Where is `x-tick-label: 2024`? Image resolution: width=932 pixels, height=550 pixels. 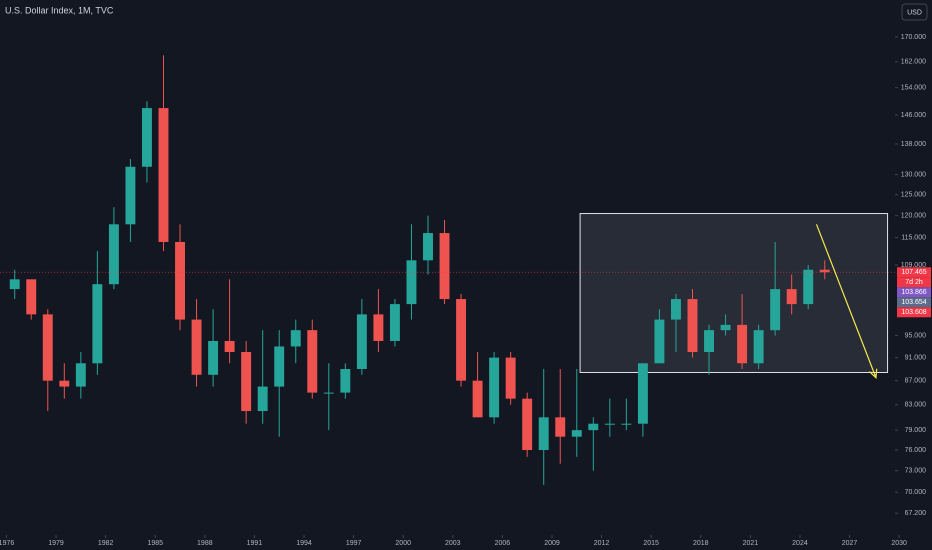
x-tick-label: 2024 is located at coordinates (800, 543).